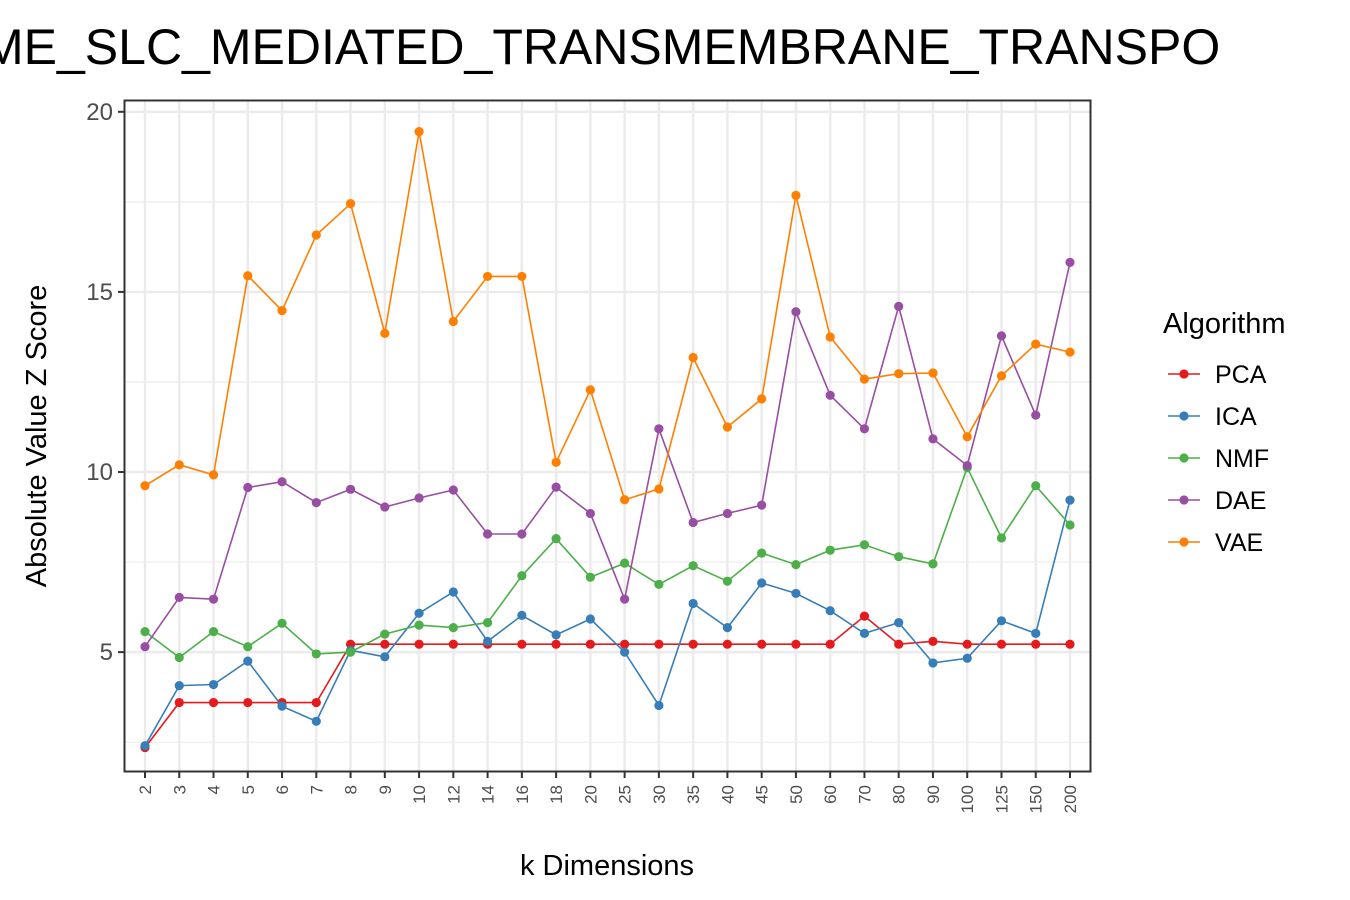 The image size is (1350, 900). What do you see at coordinates (659, 794) in the screenshot?
I see `x-tick-label: 30` at bounding box center [659, 794].